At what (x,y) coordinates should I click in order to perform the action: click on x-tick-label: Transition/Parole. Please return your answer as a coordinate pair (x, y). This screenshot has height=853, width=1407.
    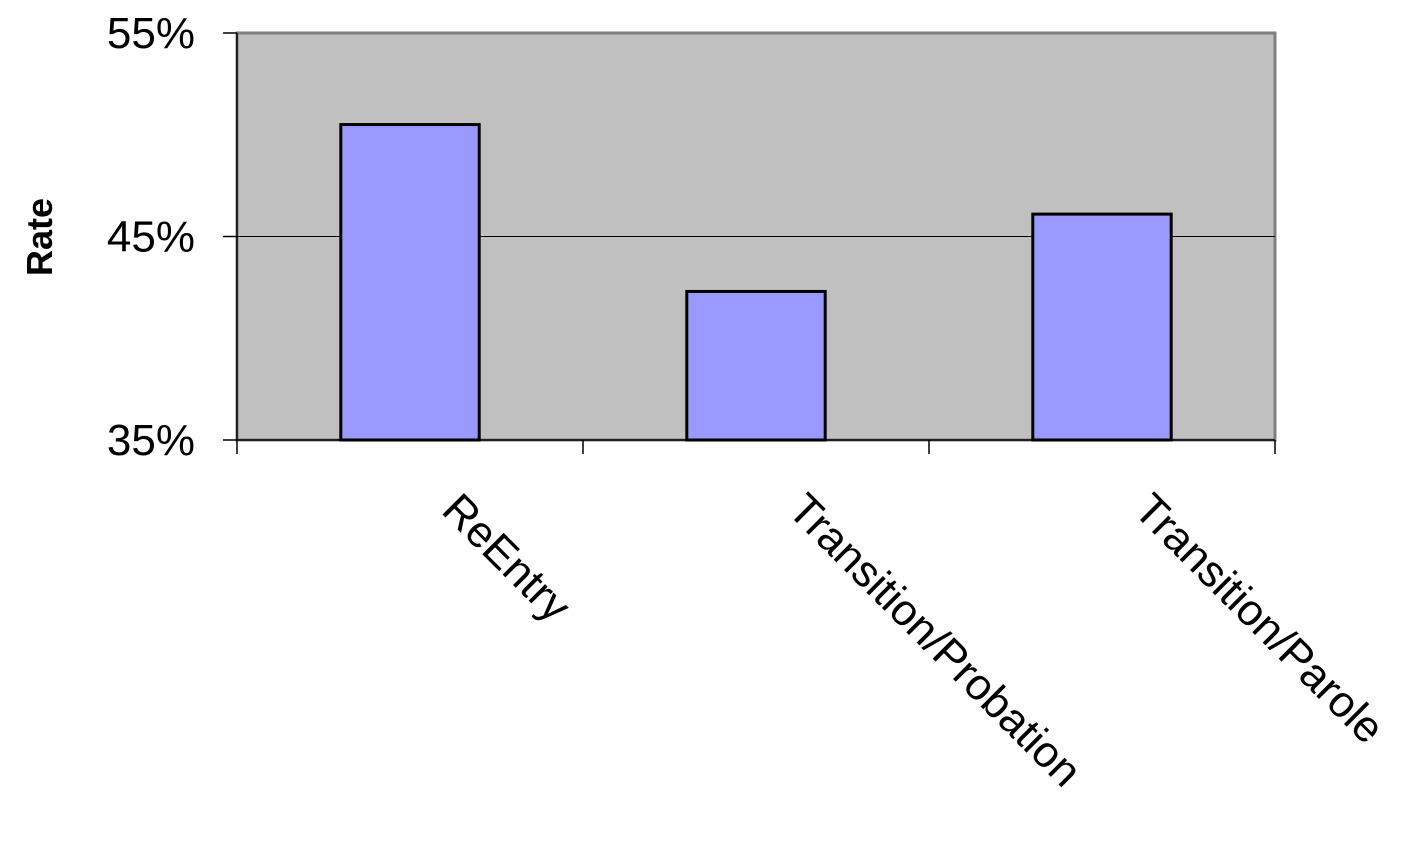
    Looking at the image, I should click on (1259, 618).